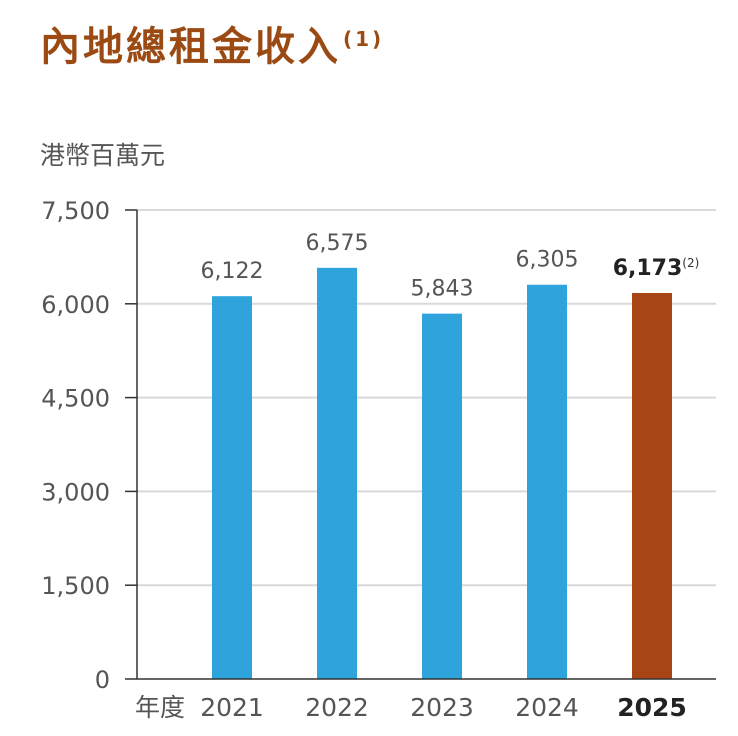 Image resolution: width=738 pixels, height=736 pixels. Describe the element at coordinates (232, 707) in the screenshot. I see `x-category-label: 2021` at that location.